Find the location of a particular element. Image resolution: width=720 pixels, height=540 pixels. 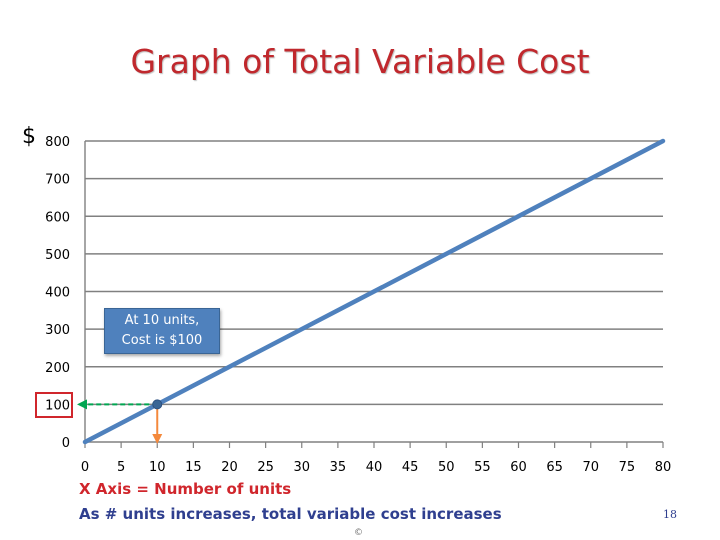

chart-title: Graph of Total Variable Cost is located at coordinates (360, 61).